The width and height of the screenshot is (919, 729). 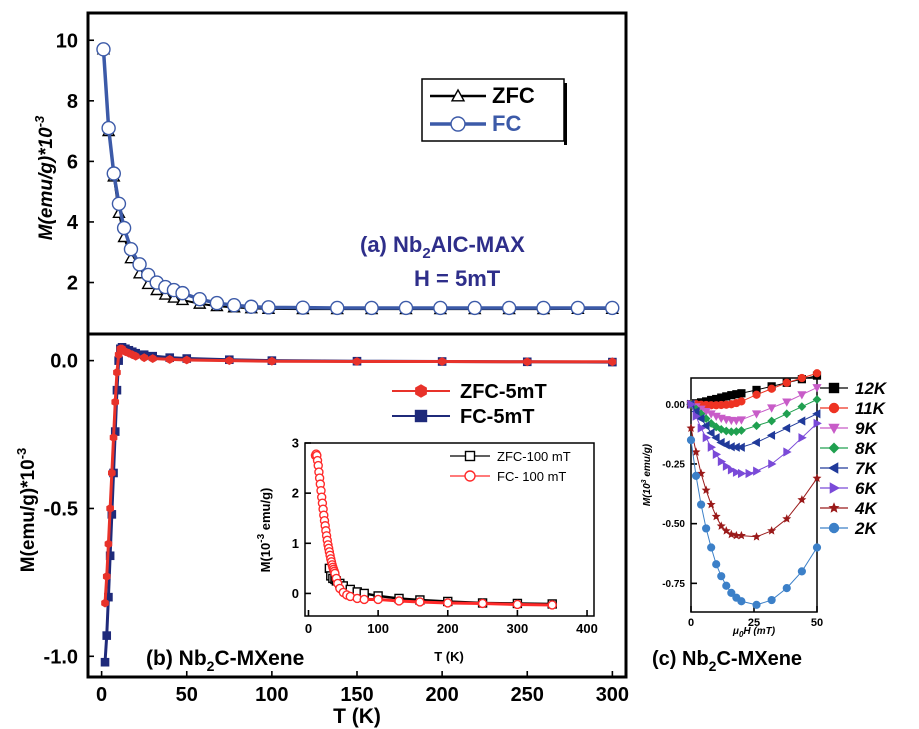 I want to click on series-4k-c, so click(x=754, y=482).